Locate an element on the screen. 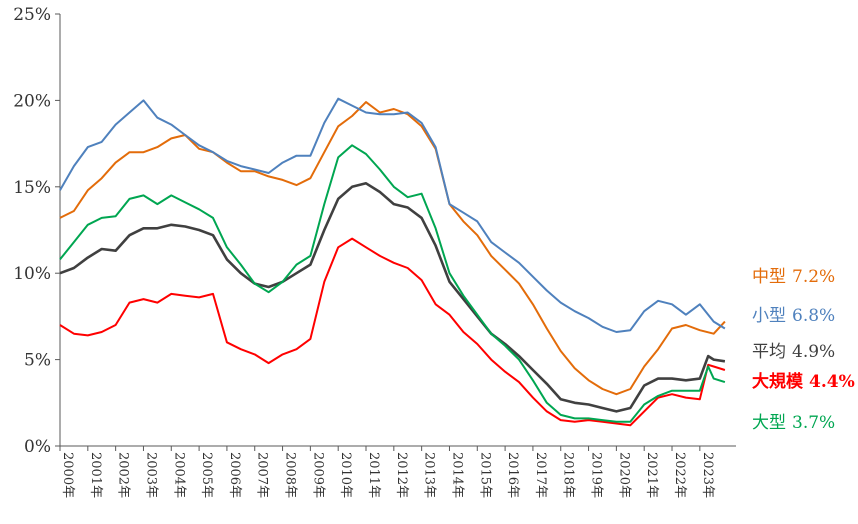 The height and width of the screenshot is (524, 858). legend: 中型 7.2% 小型 6.8% 平均 4.9% 大規模 4.4% 大型 3.7% is located at coordinates (803, 350).